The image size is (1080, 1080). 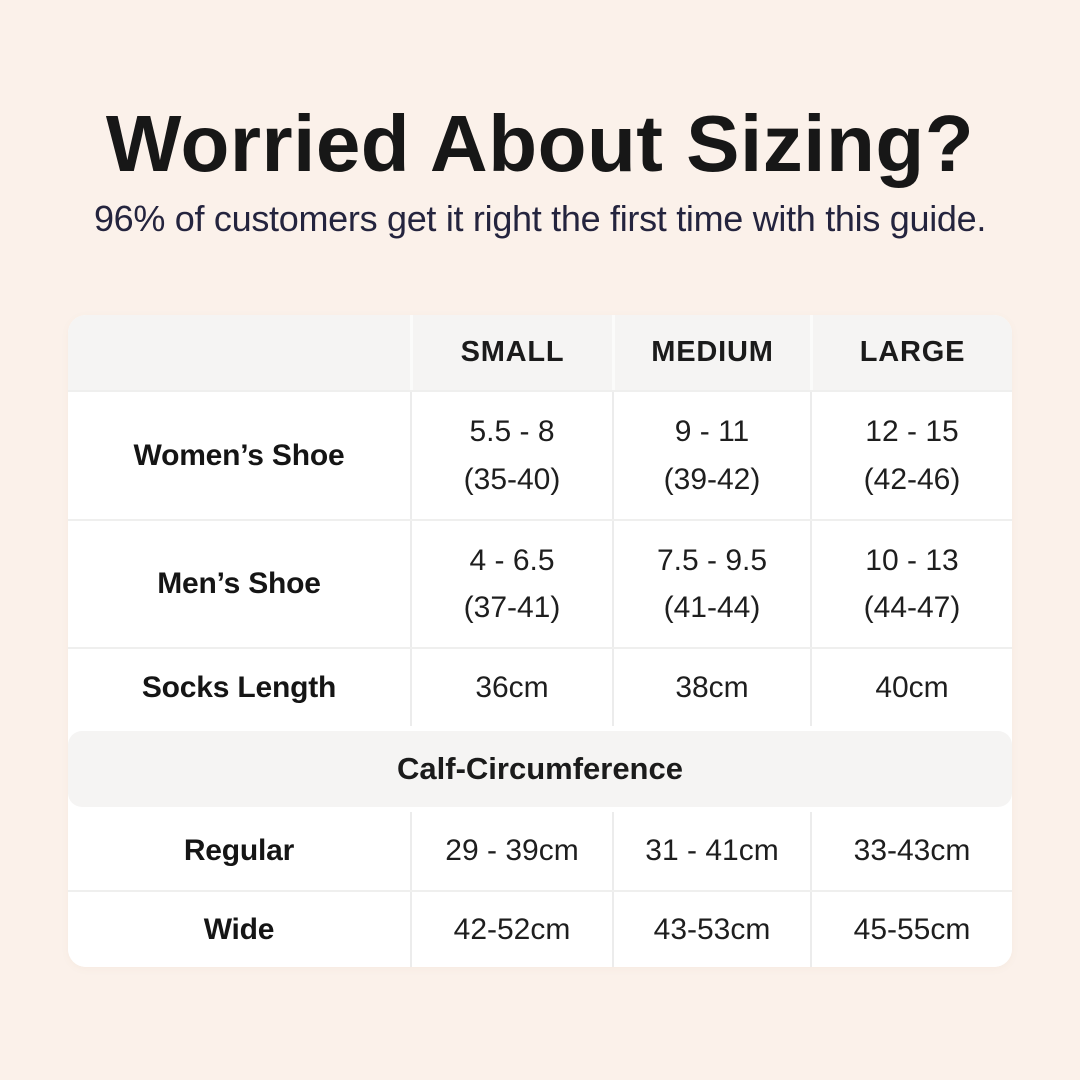 I want to click on regular-medium-value: 31 - 41cm, so click(x=711, y=851).